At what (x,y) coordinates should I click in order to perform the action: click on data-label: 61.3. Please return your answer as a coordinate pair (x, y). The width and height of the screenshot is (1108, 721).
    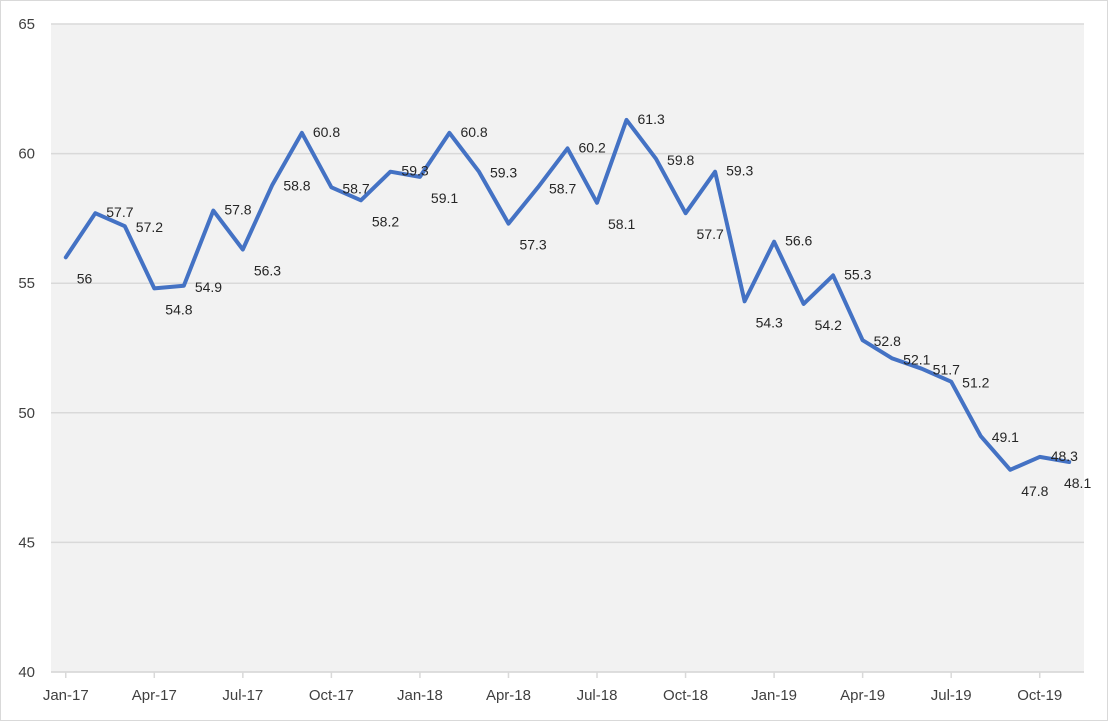
    Looking at the image, I should click on (651, 119).